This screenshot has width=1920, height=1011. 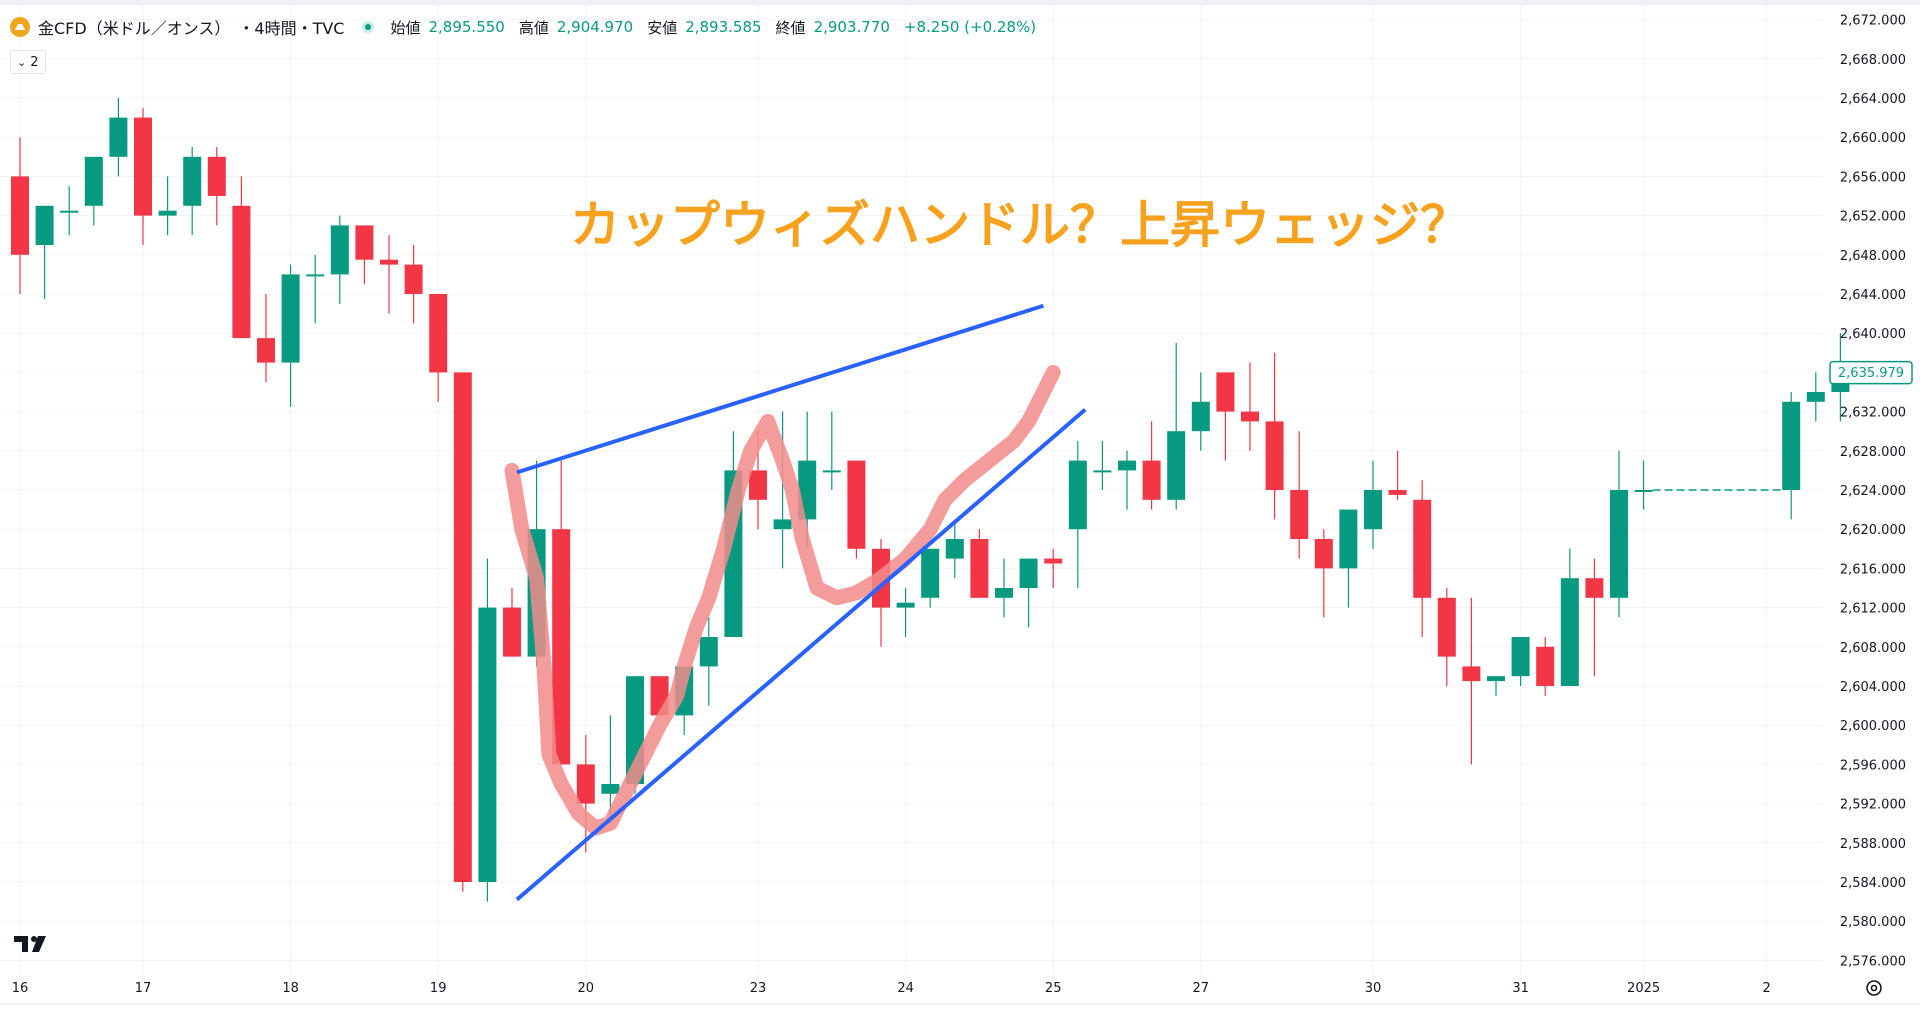 What do you see at coordinates (1201, 988) in the screenshot?
I see `x-tick-label: 27` at bounding box center [1201, 988].